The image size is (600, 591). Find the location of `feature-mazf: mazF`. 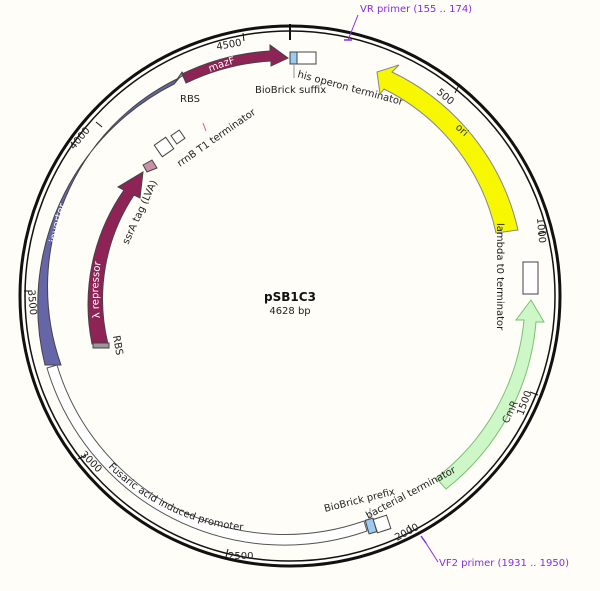

feature-mazf: mazF is located at coordinates (235, 64).